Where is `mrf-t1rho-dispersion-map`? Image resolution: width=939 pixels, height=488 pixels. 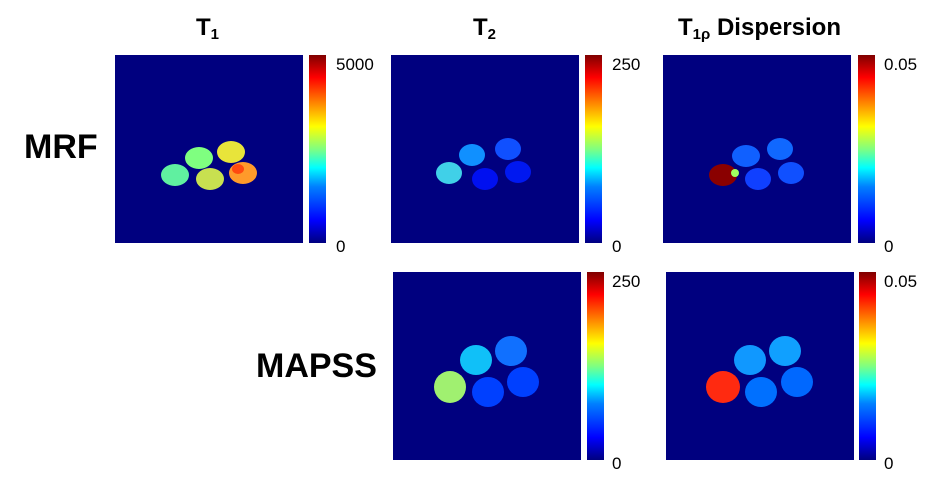
mrf-t1rho-dispersion-map is located at coordinates (757, 149).